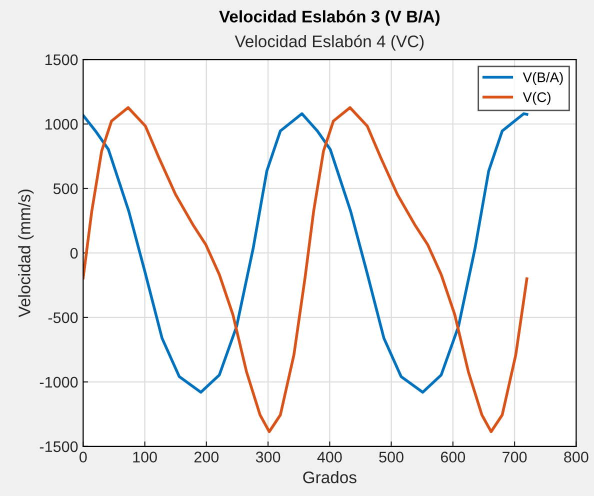 This screenshot has width=594, height=496. I want to click on y-tick-label: -1000, so click(59, 382).